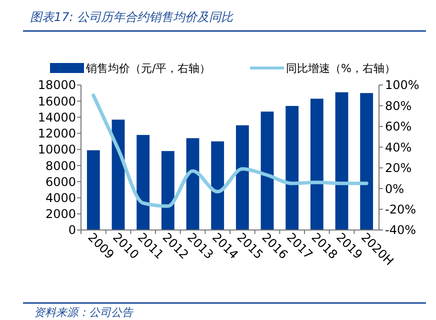 This screenshot has height=320, width=436. Describe the element at coordinates (72, 230) in the screenshot. I see `y-tick-label: 0` at that location.